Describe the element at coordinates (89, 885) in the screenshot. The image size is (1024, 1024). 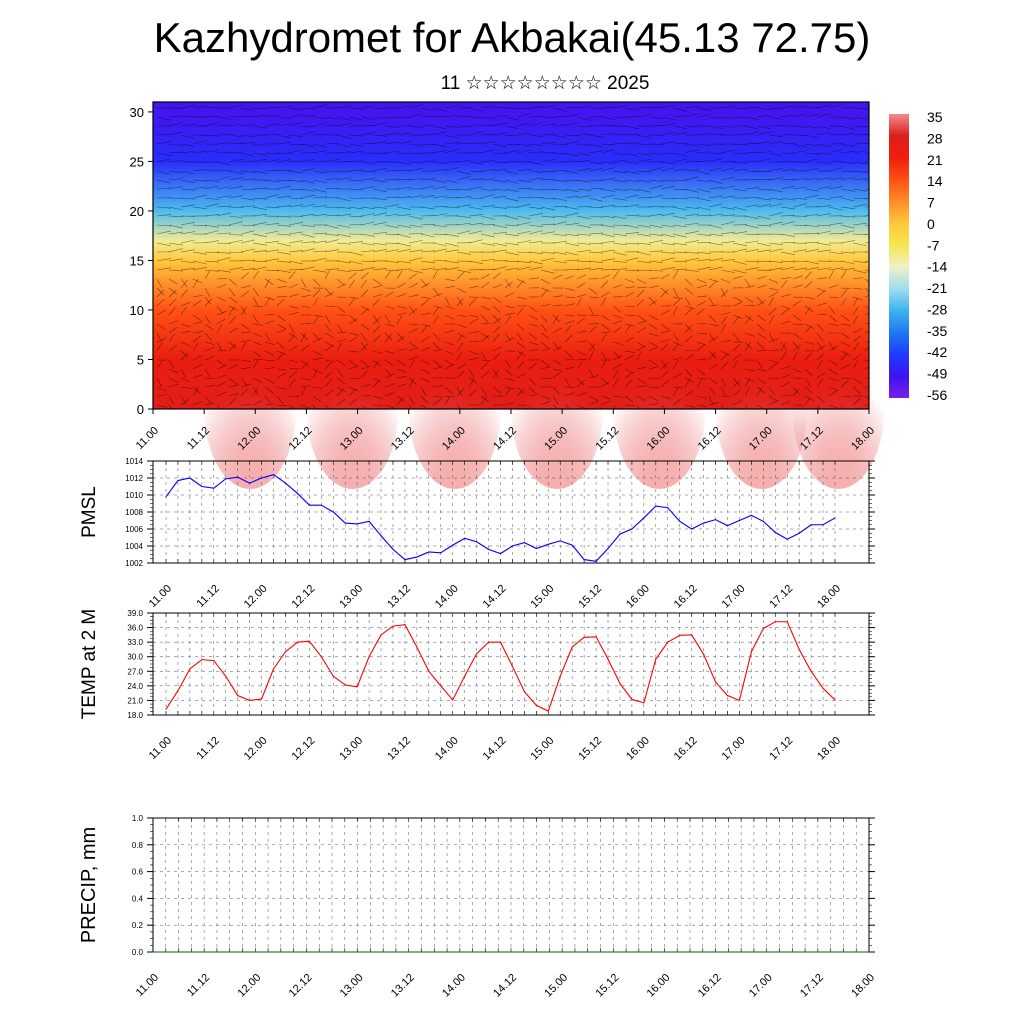
I see `panel-ylabel: PRECIP, mm` at that location.